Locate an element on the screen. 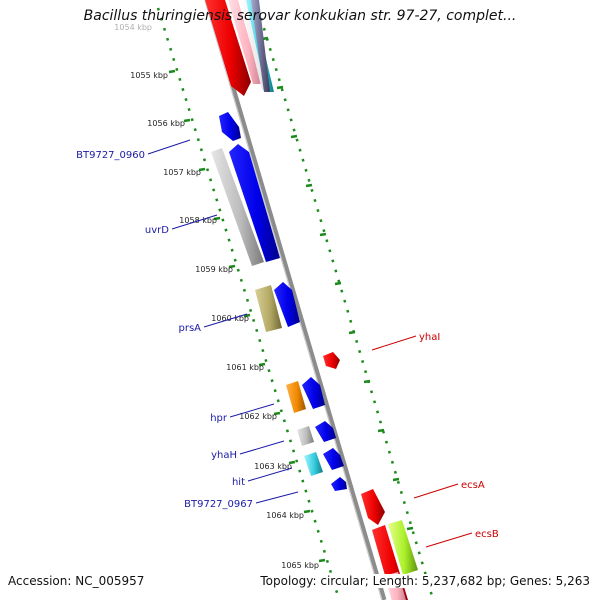  accession-text: Accession: NC_005957 is located at coordinates (76, 581).